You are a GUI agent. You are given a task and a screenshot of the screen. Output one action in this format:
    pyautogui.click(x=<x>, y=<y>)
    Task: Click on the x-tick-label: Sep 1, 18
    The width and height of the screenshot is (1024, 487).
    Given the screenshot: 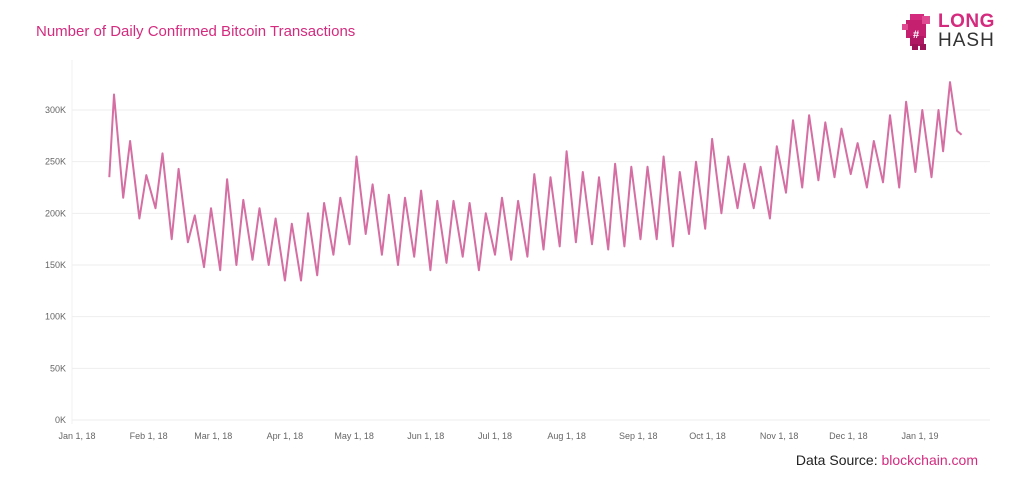 What is the action you would take?
    pyautogui.click(x=638, y=436)
    